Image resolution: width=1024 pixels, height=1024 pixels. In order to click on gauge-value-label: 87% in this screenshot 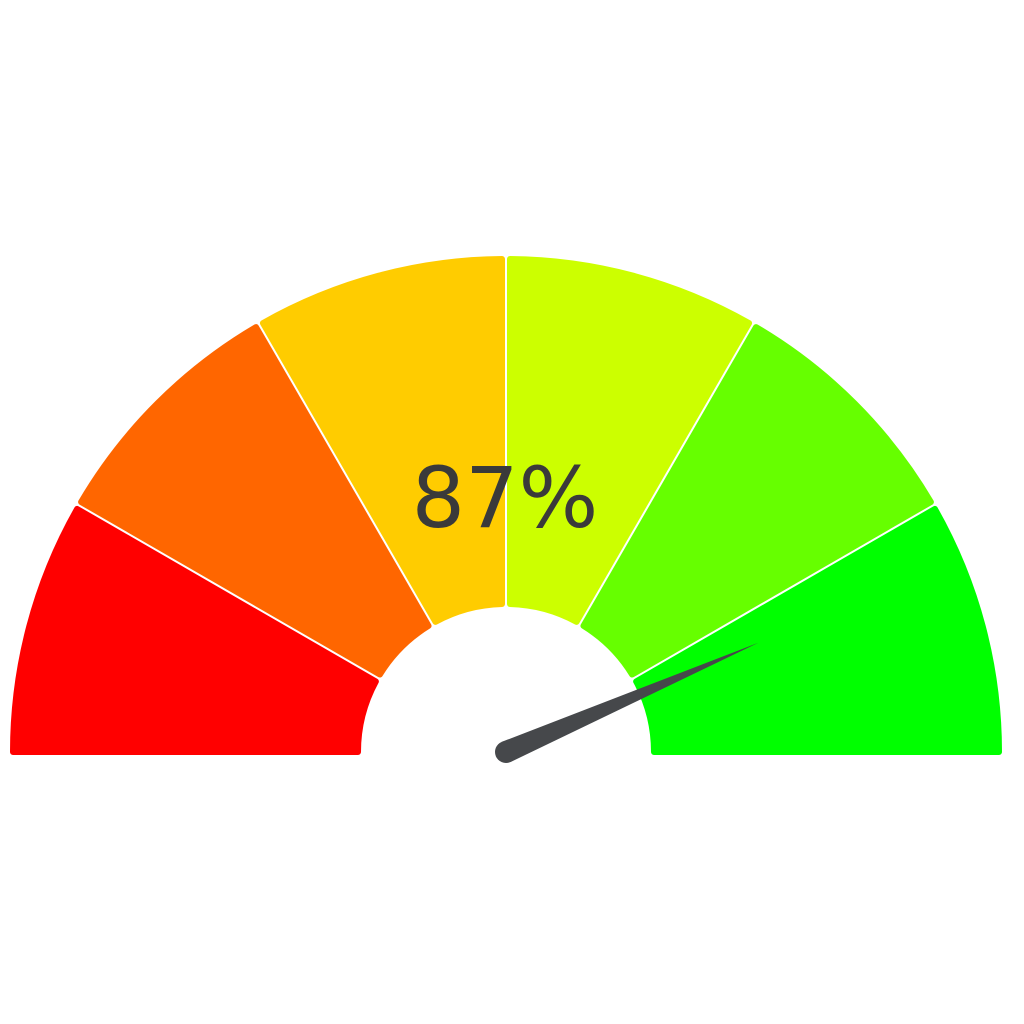, I will do `click(505, 498)`.